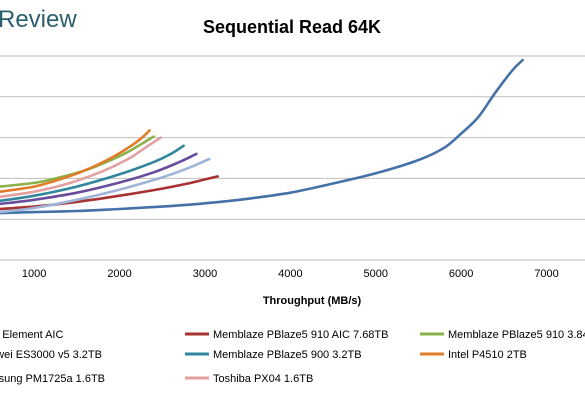 This screenshot has width=585, height=406. What do you see at coordinates (38, 19) in the screenshot?
I see `logo-text: Review` at bounding box center [38, 19].